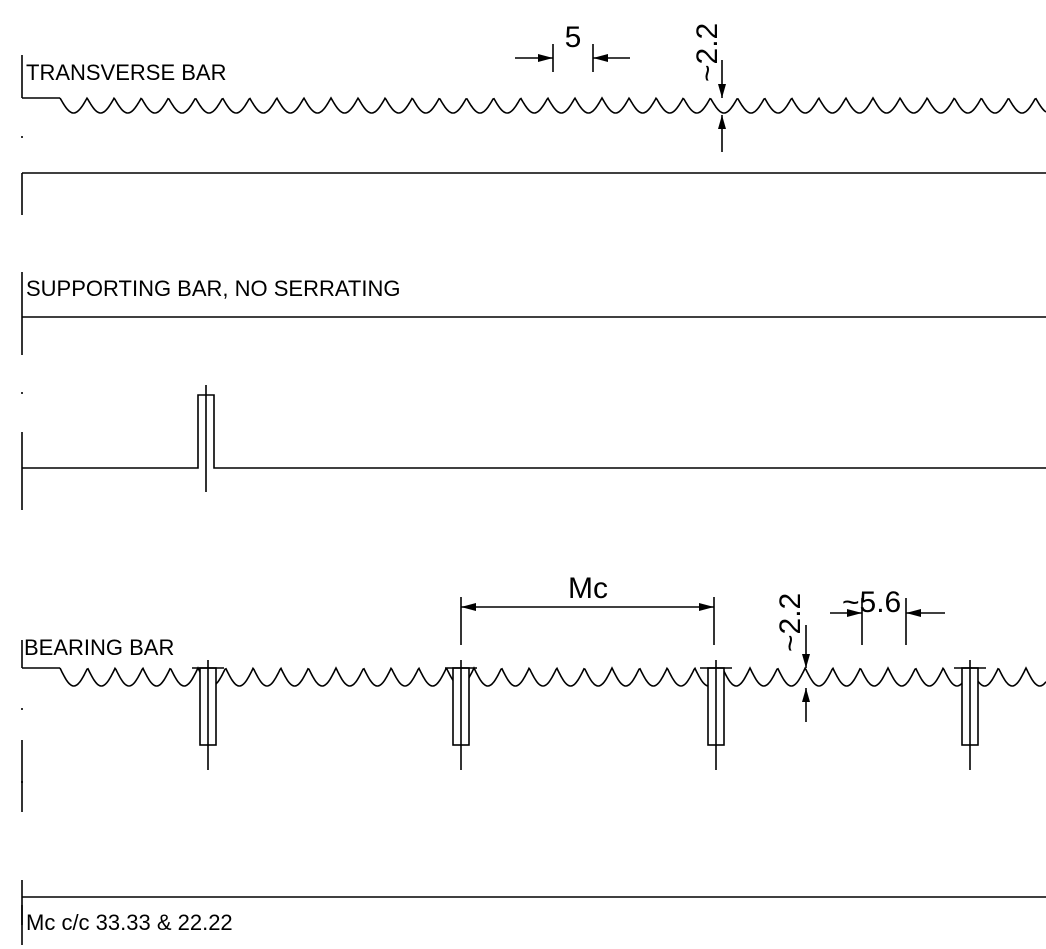 This screenshot has height=949, width=1046. I want to click on label: BEARING BAR, so click(99, 647).